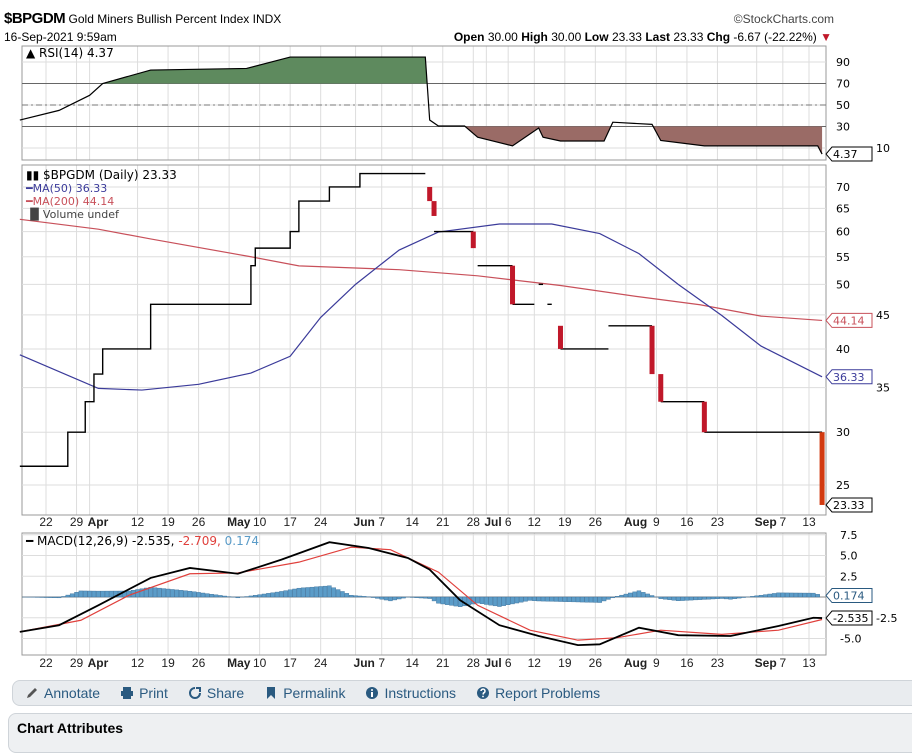  What do you see at coordinates (849, 576) in the screenshot?
I see `macd-tick-label: 2.5` at bounding box center [849, 576].